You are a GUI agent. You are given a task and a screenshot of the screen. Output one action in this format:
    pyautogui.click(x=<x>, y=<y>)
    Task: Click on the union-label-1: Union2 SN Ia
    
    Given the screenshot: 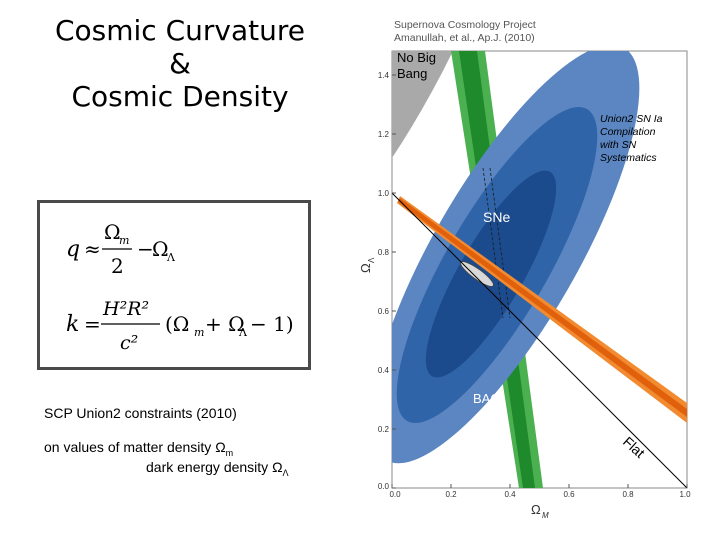 What is the action you would take?
    pyautogui.click(x=631, y=119)
    